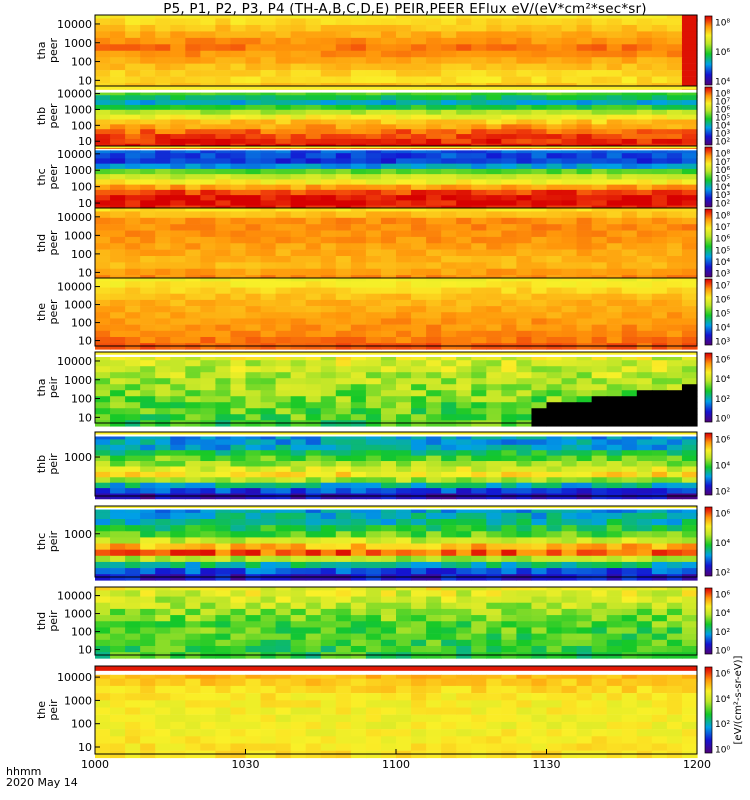 The height and width of the screenshot is (800, 750). What do you see at coordinates (78, 380) in the screenshot?
I see `y-tick-label-6-2: 1000` at bounding box center [78, 380].